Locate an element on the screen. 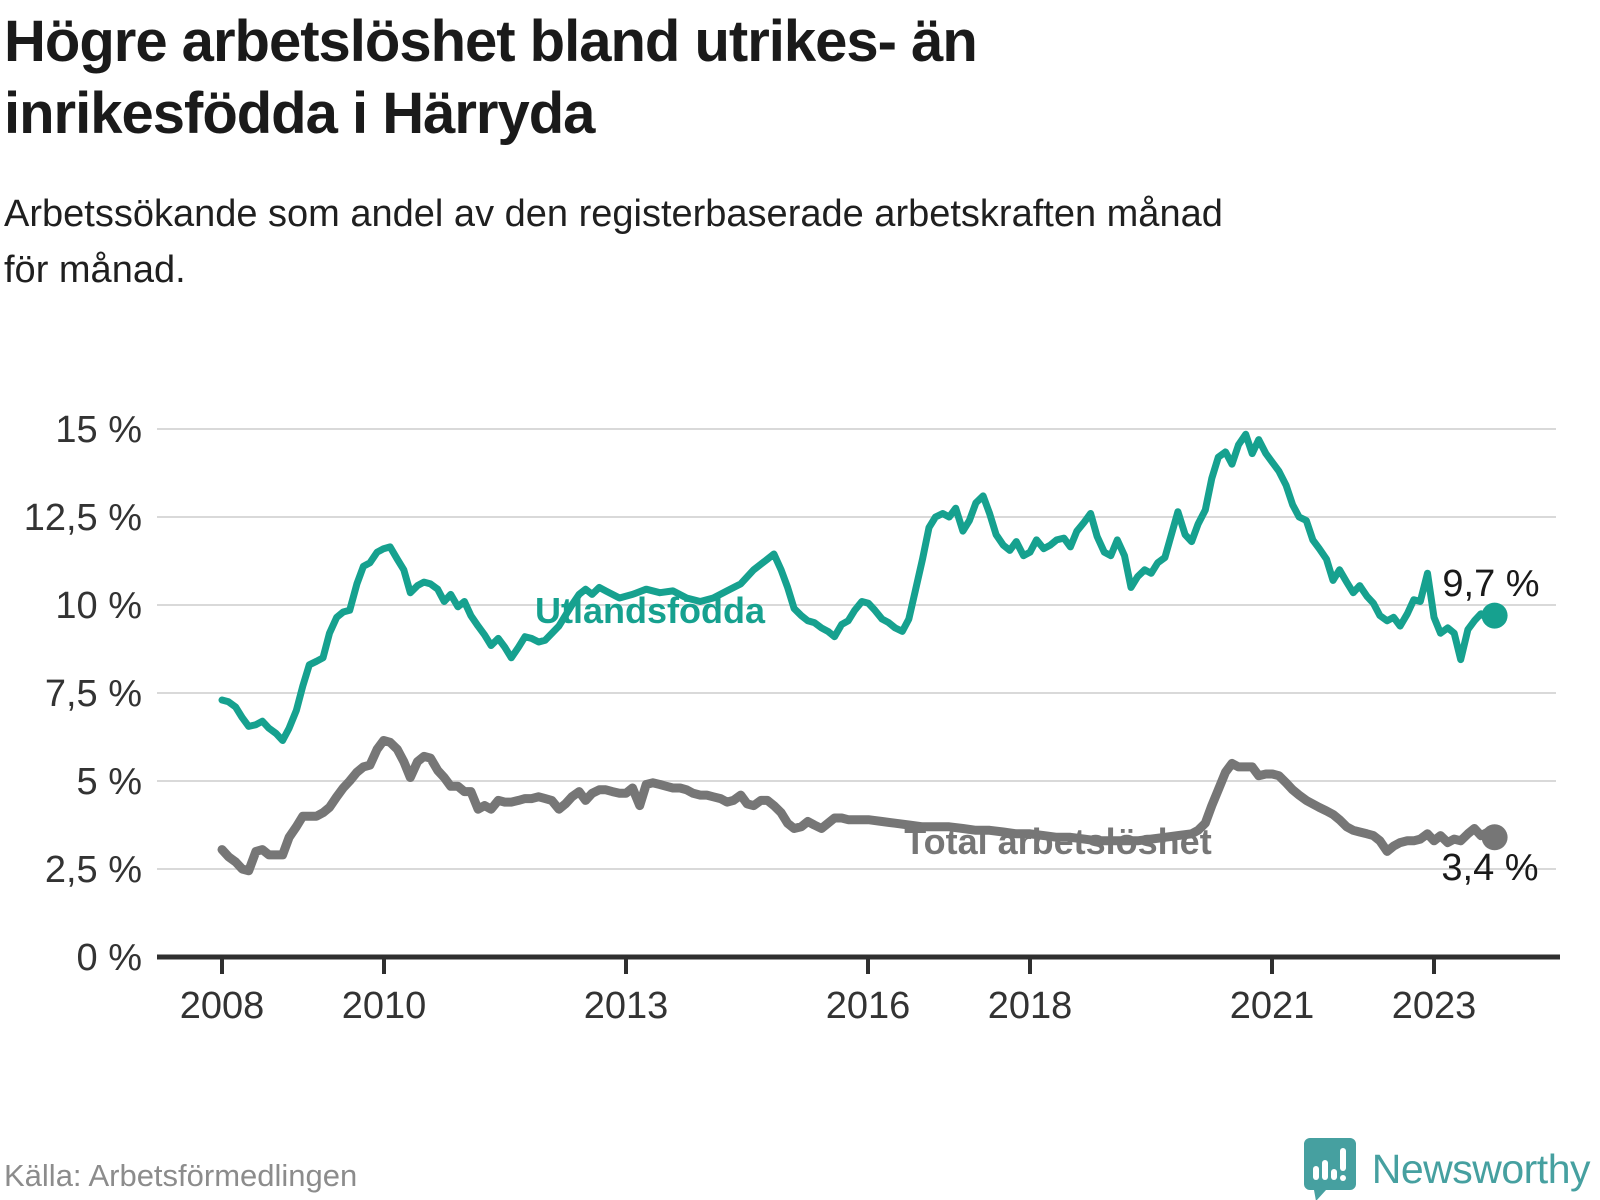 The height and width of the screenshot is (1200, 1600). y-tick-label: 15 % is located at coordinates (98, 430).